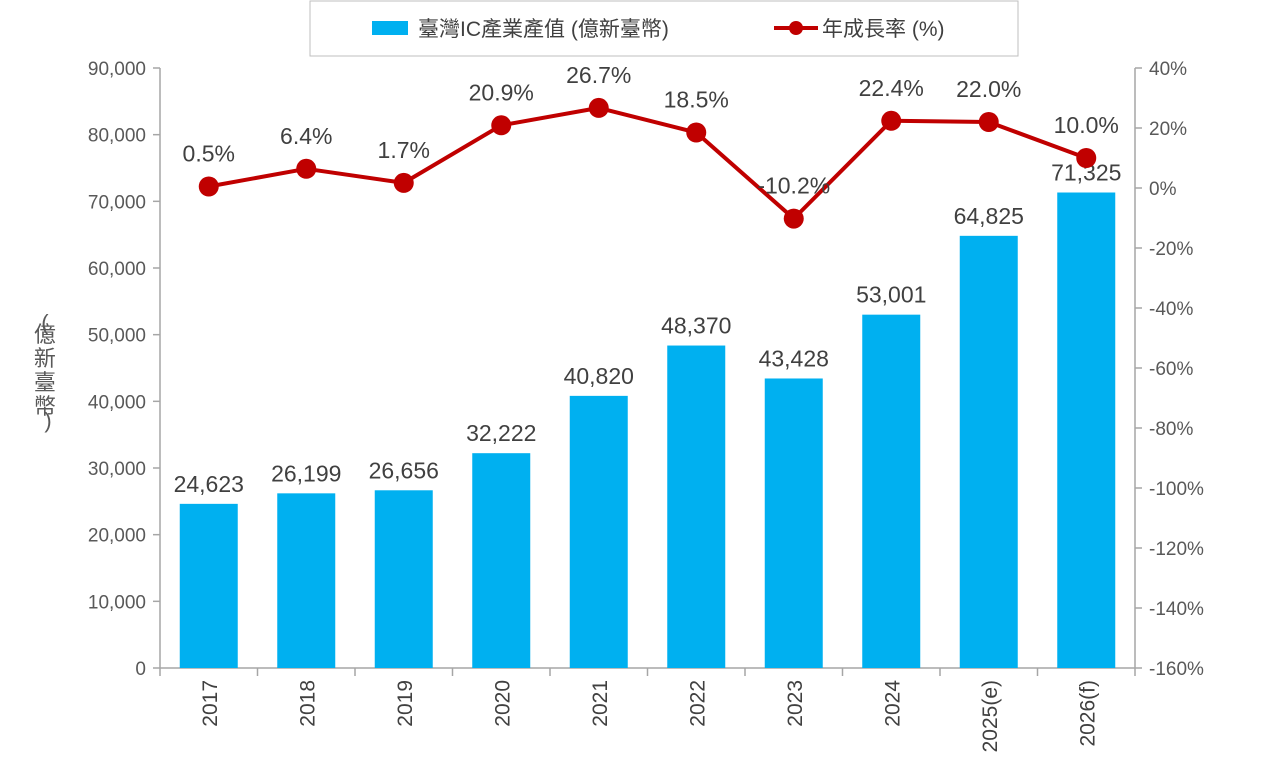 The width and height of the screenshot is (1264, 781). Describe the element at coordinates (501, 433) in the screenshot. I see `bar-value-label: 32,222` at that location.